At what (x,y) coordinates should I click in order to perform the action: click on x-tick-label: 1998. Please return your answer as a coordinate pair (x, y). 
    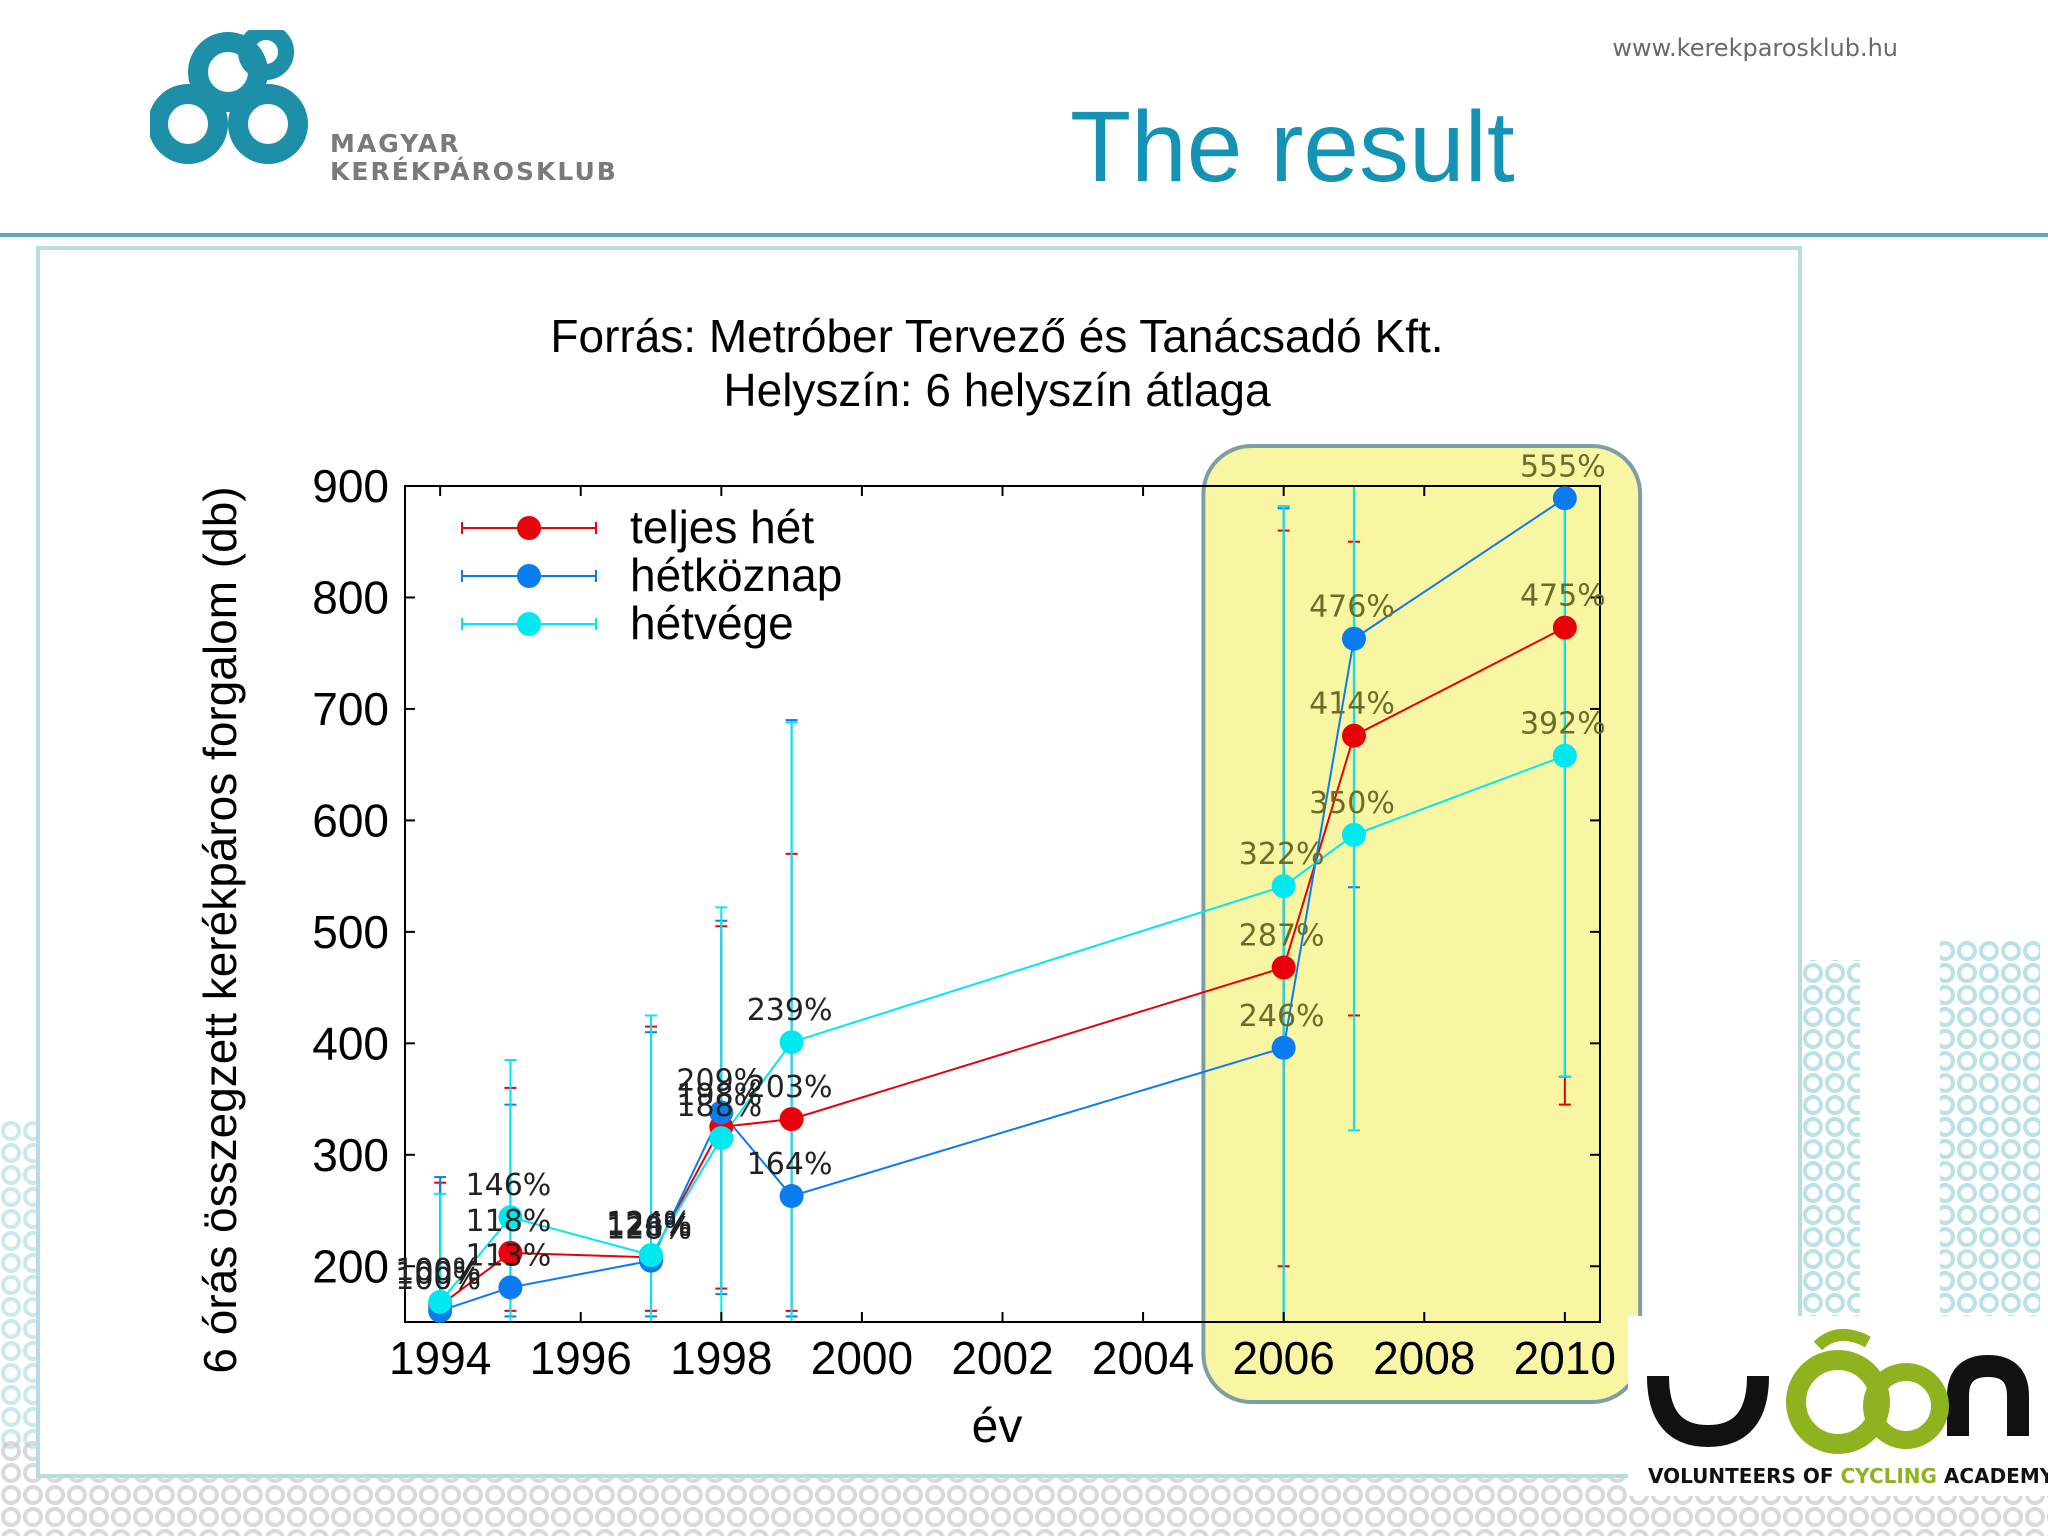
    Looking at the image, I should click on (721, 1358).